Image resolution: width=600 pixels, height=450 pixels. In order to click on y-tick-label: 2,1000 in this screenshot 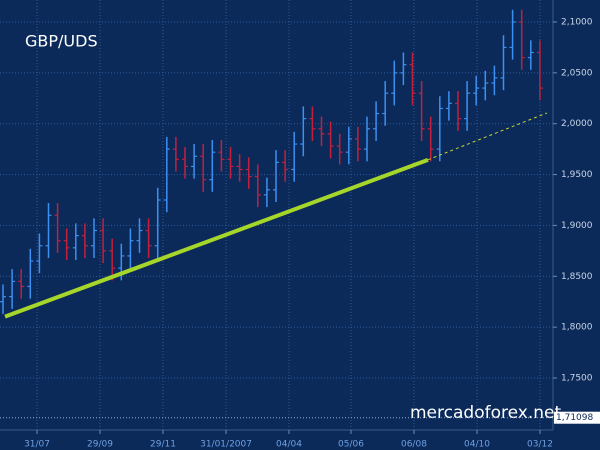, I will do `click(577, 22)`.